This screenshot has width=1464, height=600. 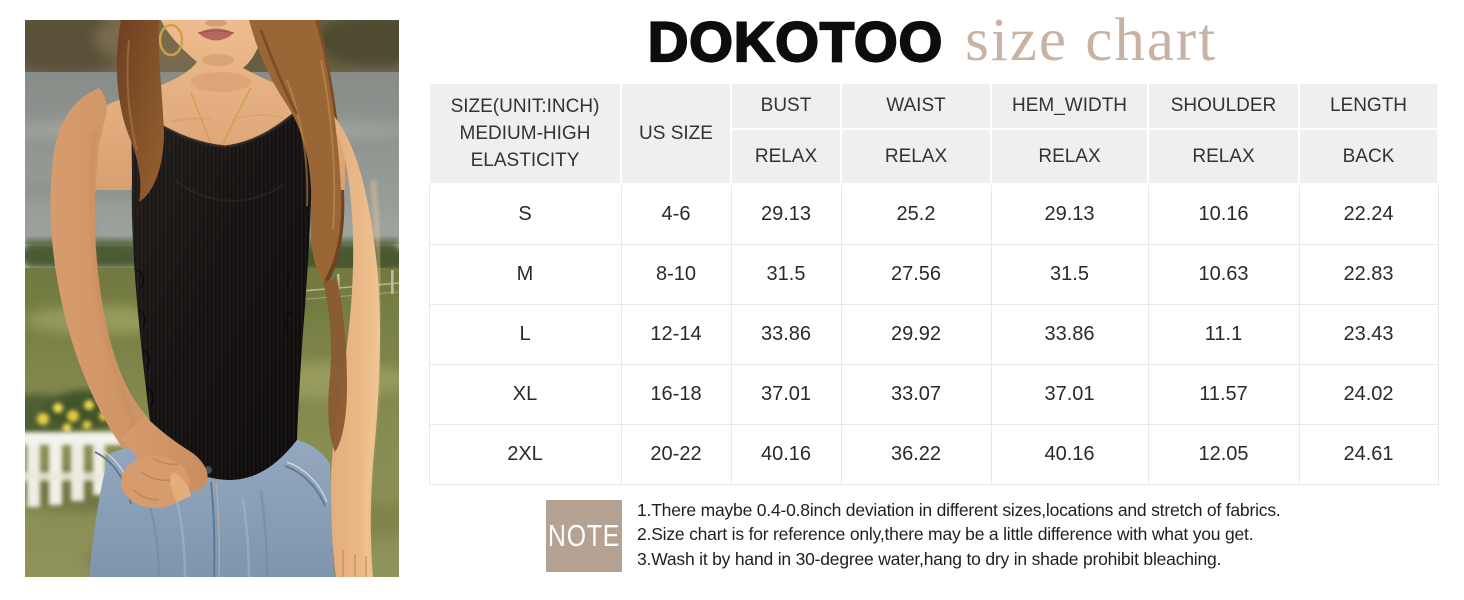 What do you see at coordinates (676, 394) in the screenshot?
I see `us-size-cell: 16-18` at bounding box center [676, 394].